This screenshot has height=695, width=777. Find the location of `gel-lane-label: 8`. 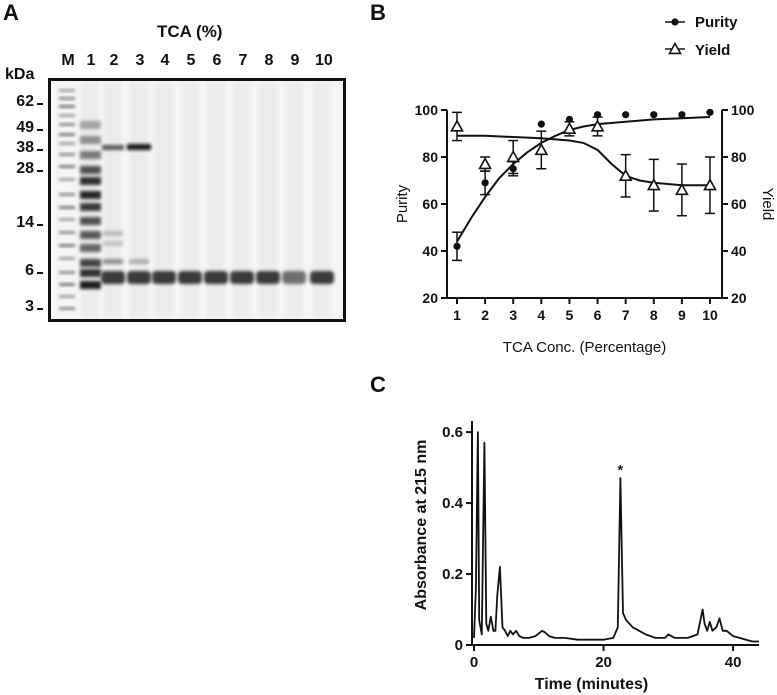

gel-lane-label: 8 is located at coordinates (269, 60).